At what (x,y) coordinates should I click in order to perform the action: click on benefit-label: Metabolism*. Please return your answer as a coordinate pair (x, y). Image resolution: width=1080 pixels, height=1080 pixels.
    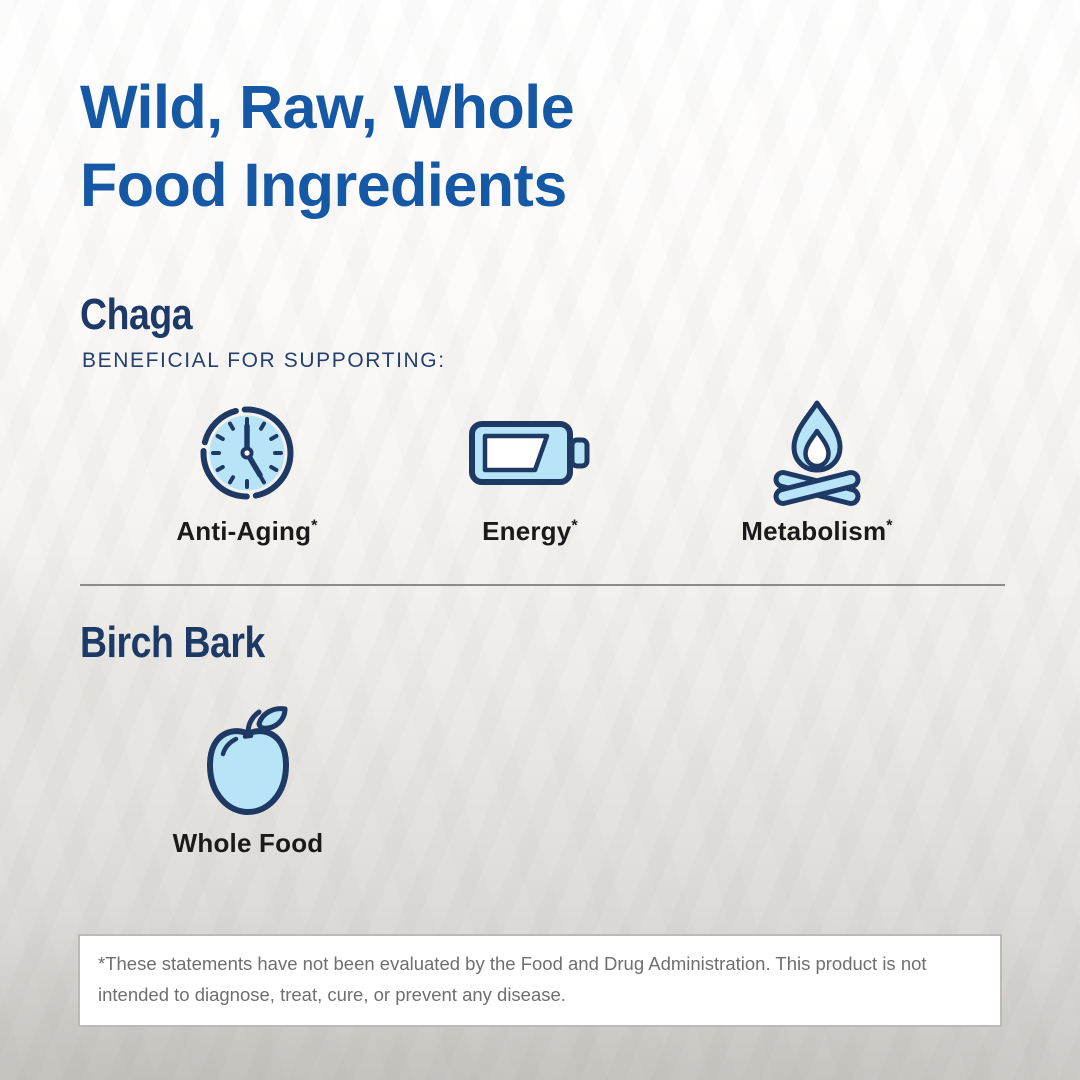
    Looking at the image, I should click on (817, 531).